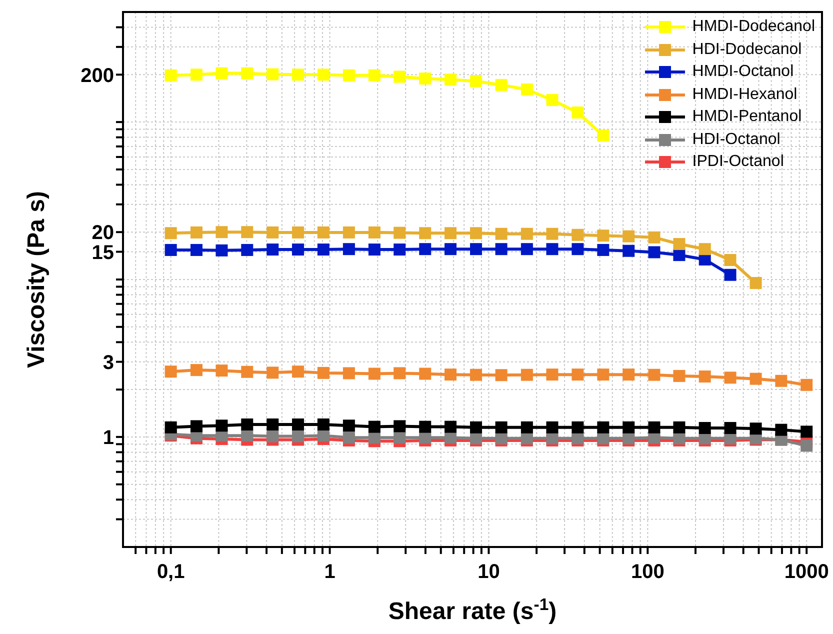 The image size is (833, 634). I want to click on legend-label: HDI-Dodecanol, so click(747, 50).